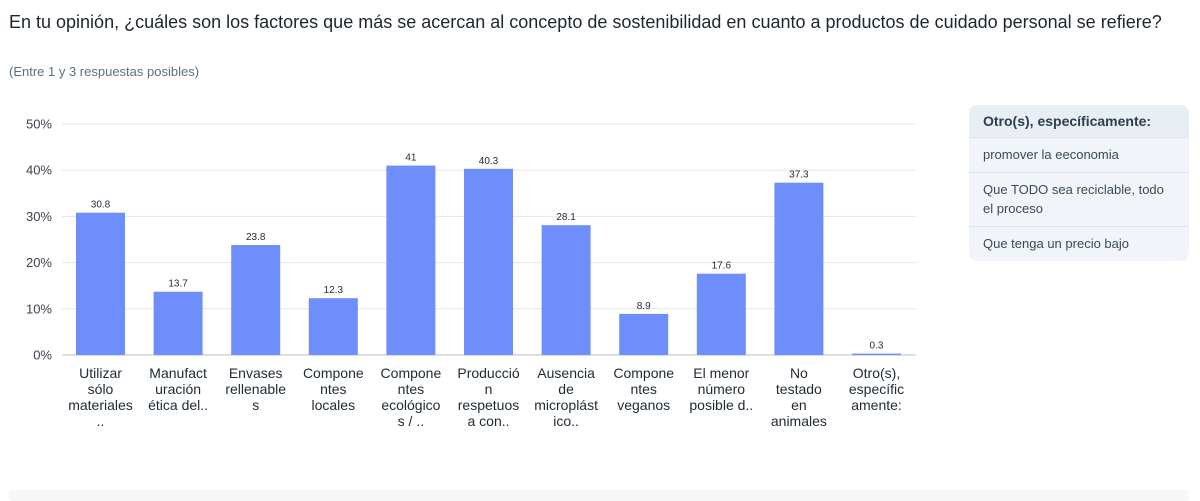 The image size is (1200, 501). What do you see at coordinates (876, 389) in the screenshot?
I see `x-category-label: Otro(s), específic amente:` at bounding box center [876, 389].